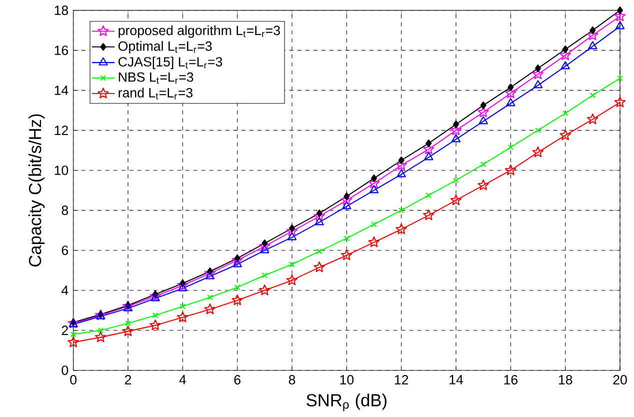 This screenshot has height=417, width=634. Describe the element at coordinates (61, 51) in the screenshot. I see `y-tick-label: 16` at that location.